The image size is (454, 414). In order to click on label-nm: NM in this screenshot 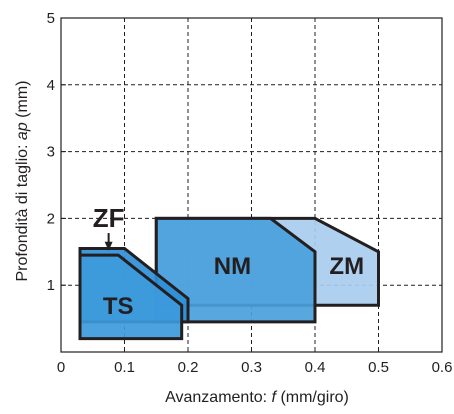, I will do `click(232, 266)`.